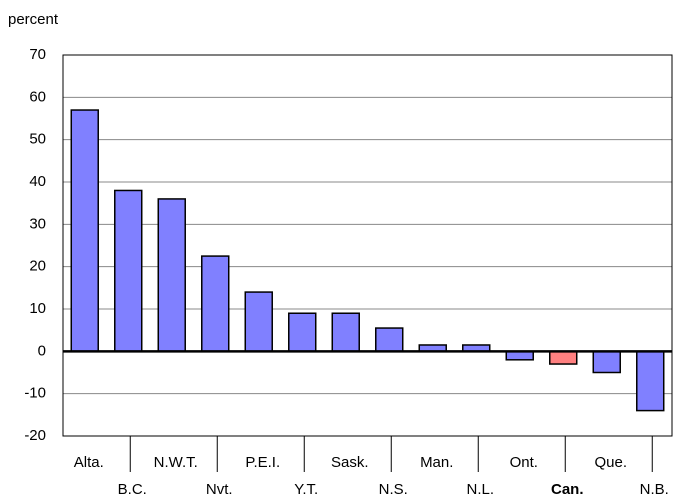 The image size is (675, 500). I want to click on x-tick-label: P.E.I., so click(262, 462).